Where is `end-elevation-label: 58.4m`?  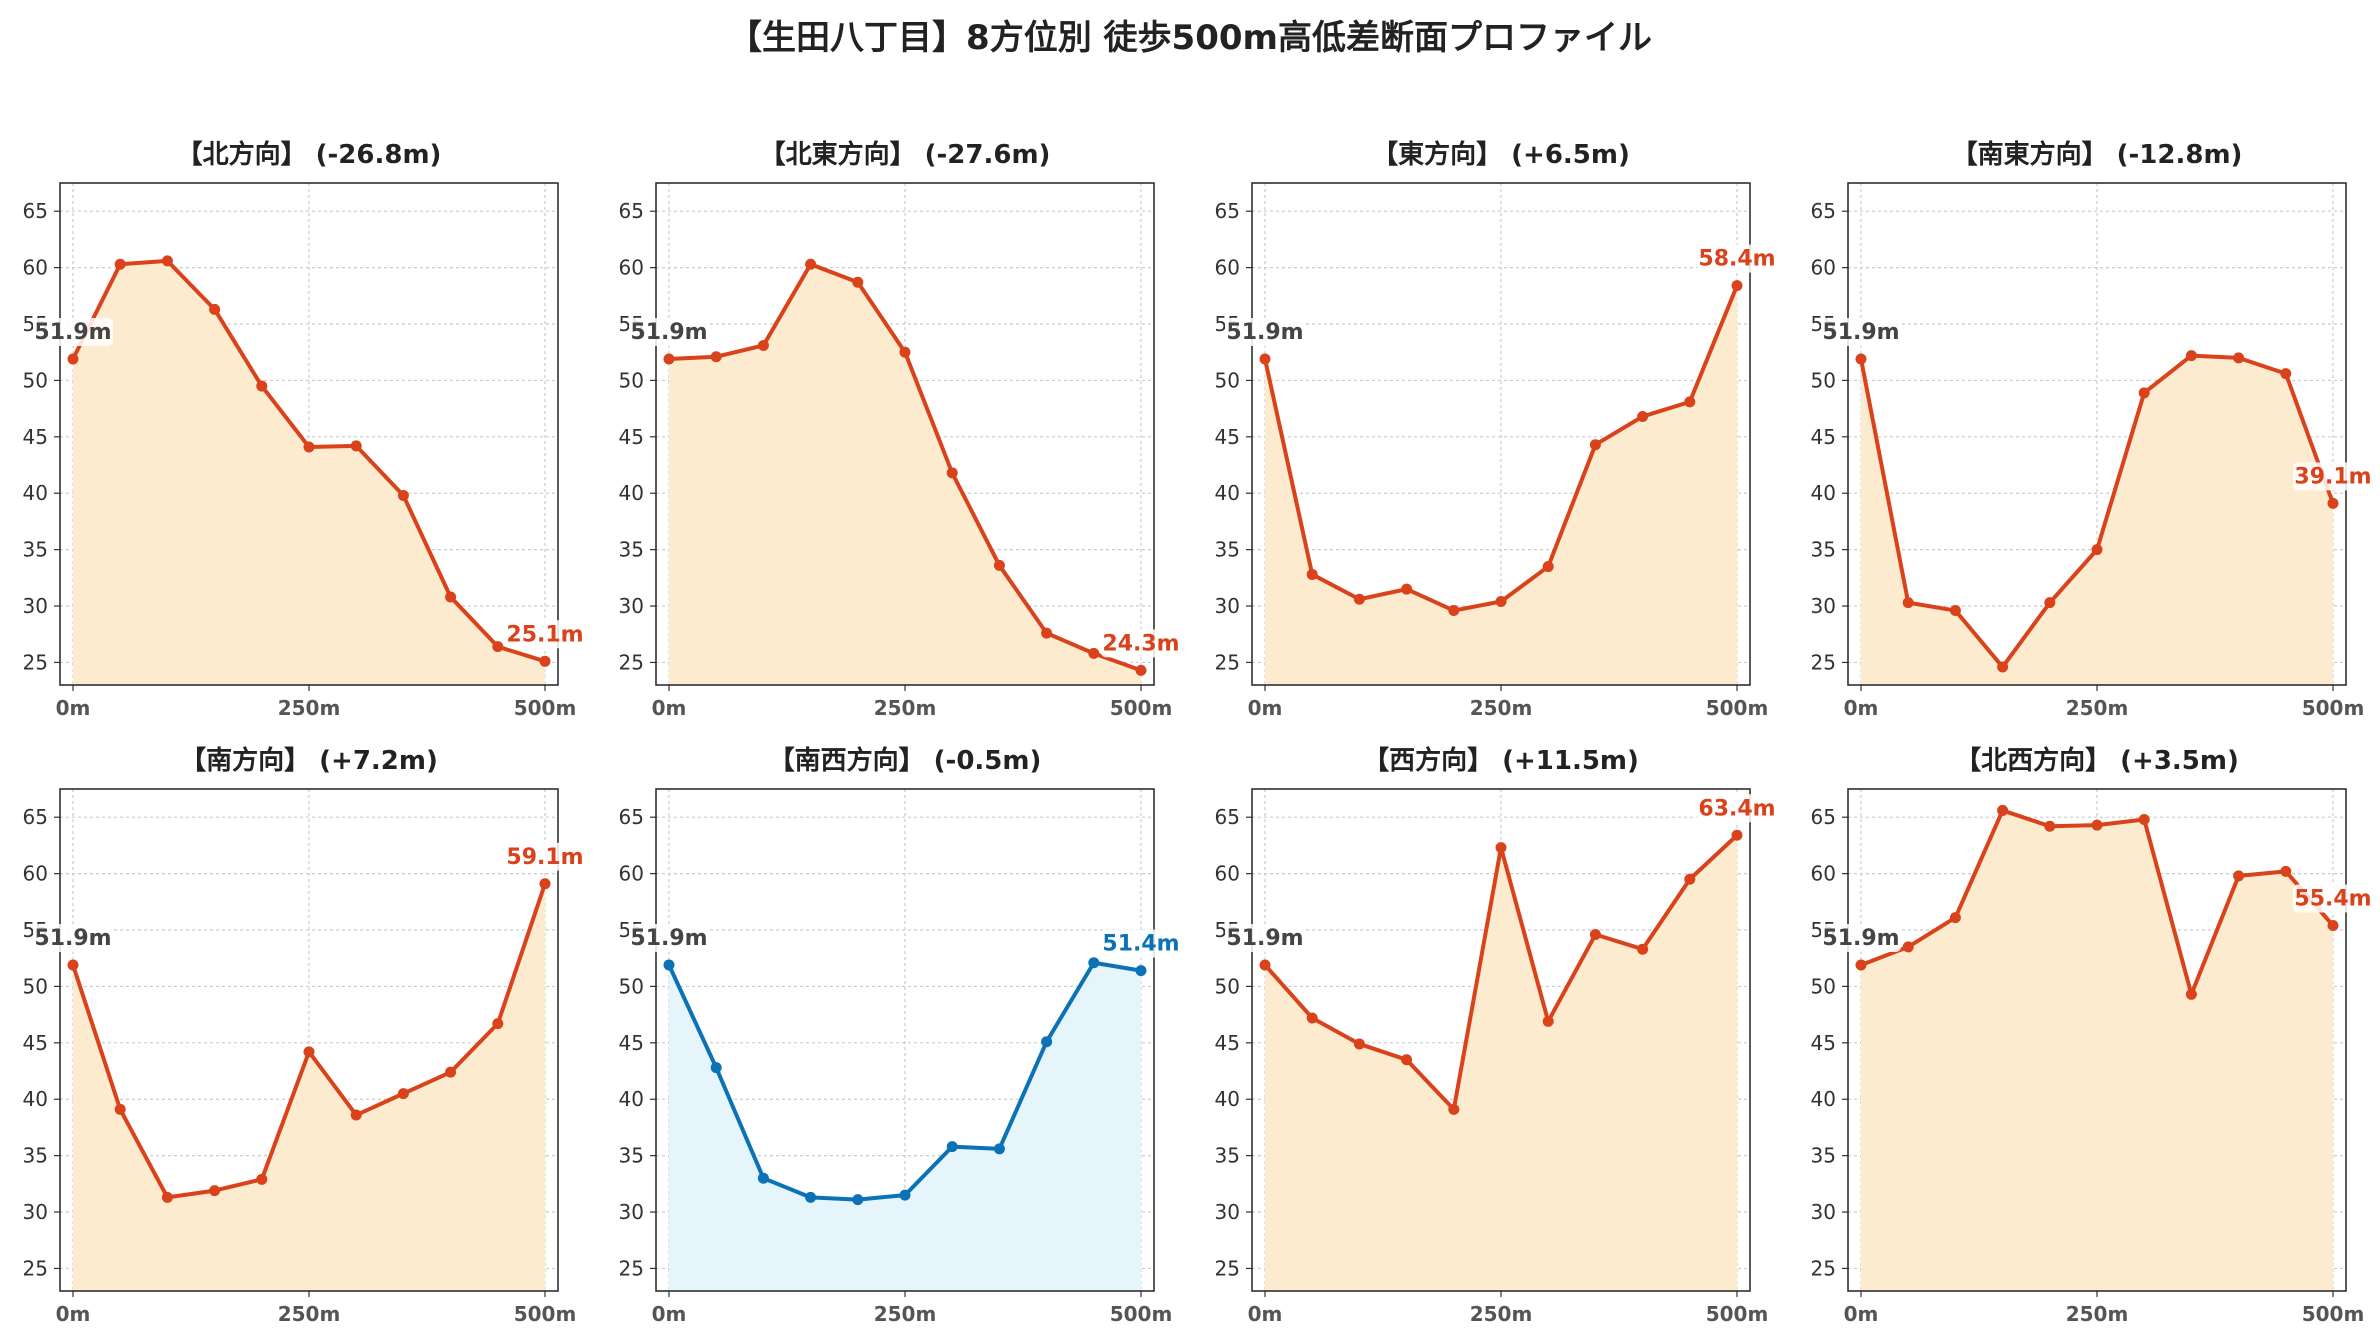 end-elevation-label: 58.4m is located at coordinates (1736, 259).